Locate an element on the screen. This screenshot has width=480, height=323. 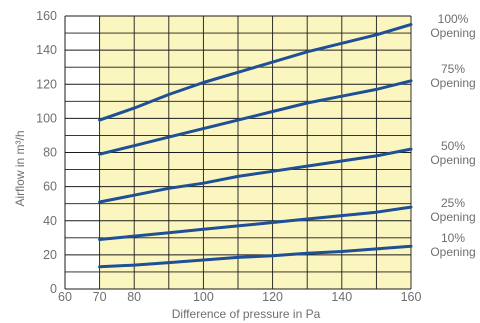
x-tick-label: 100 is located at coordinates (203, 297).